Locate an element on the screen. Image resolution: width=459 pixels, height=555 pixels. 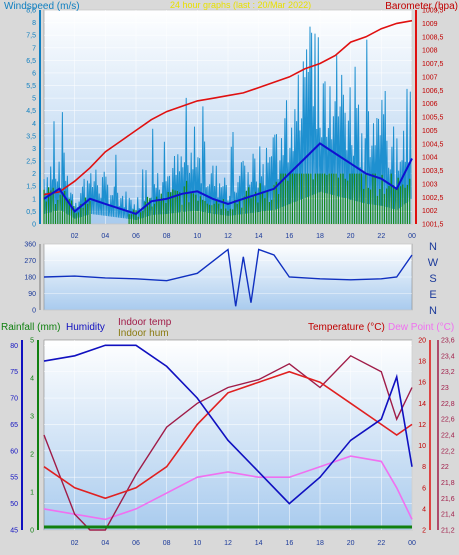
chart-title: 24 hour graphs (last : 20/Mar 2022) is located at coordinates (240, 5).